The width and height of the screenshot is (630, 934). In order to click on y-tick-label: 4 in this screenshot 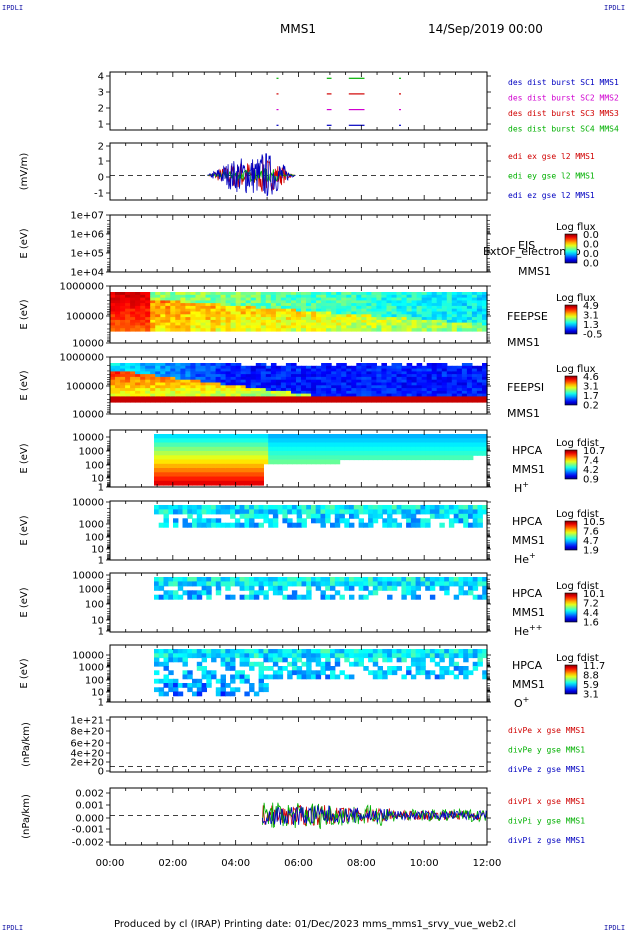, I will do `click(101, 77)`.